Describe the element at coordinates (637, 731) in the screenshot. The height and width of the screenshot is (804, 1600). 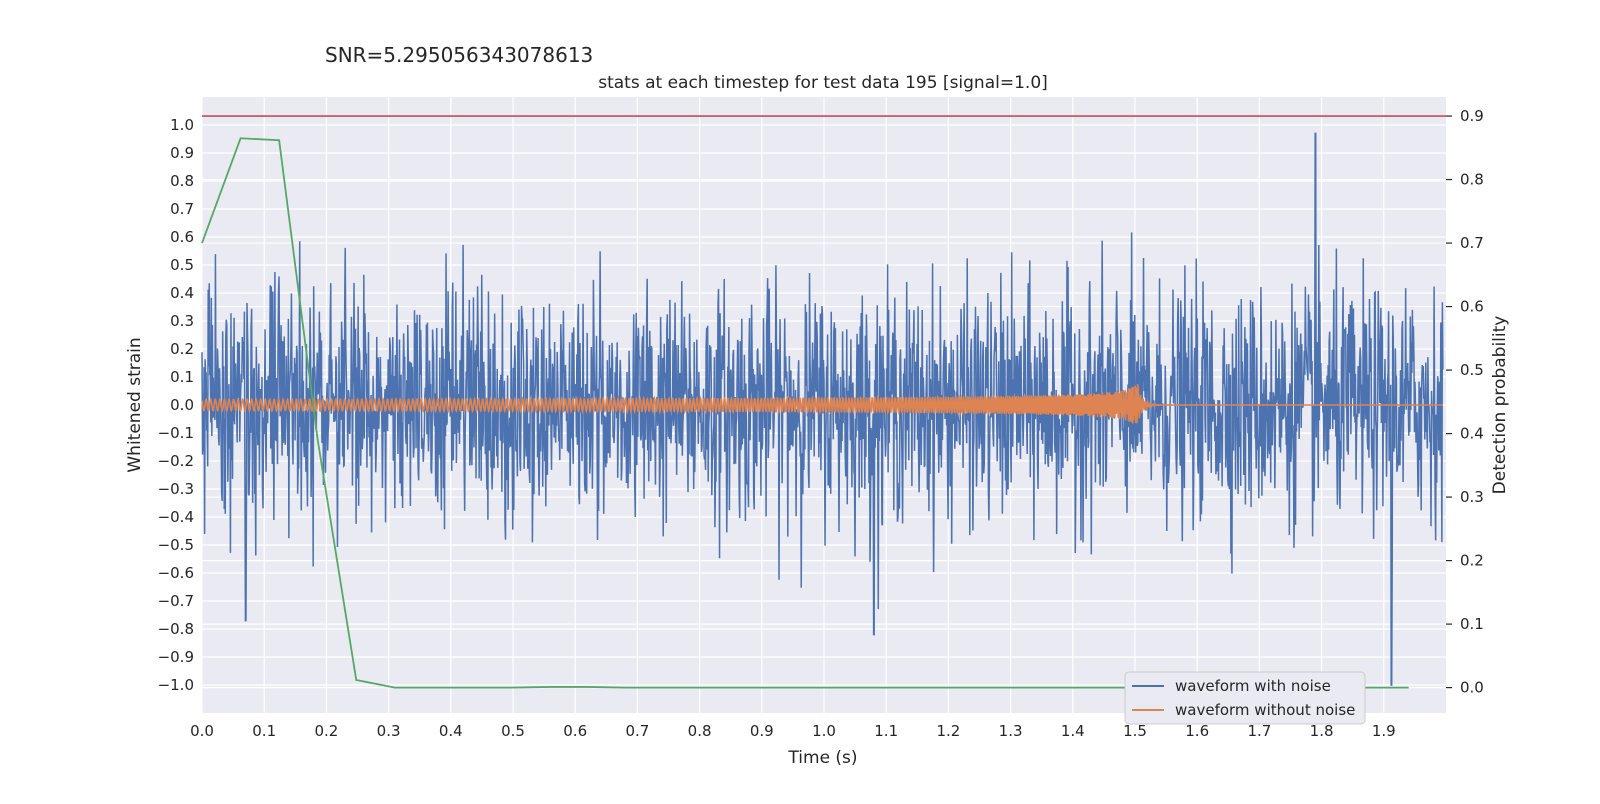
I see `x-tick-label: 0.7` at that location.